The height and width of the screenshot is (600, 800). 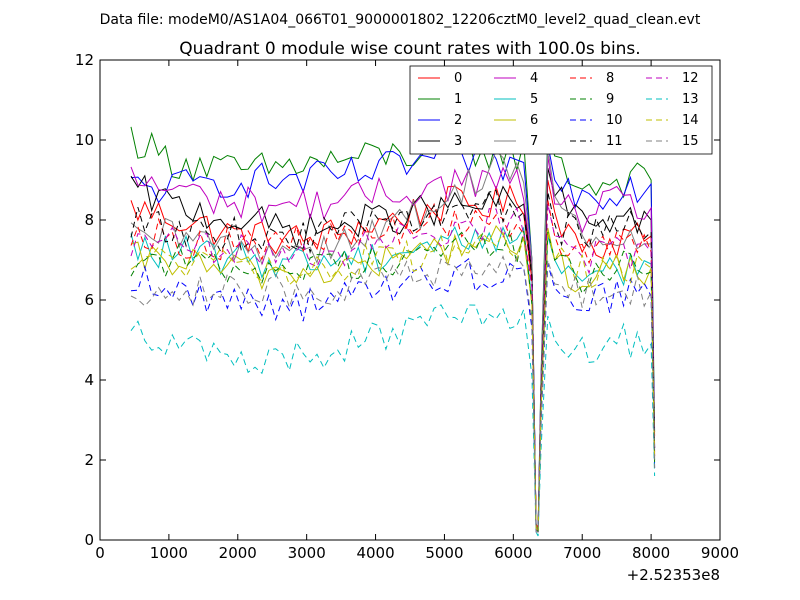 What do you see at coordinates (690, 78) in the screenshot?
I see `legend-label-12: 12` at bounding box center [690, 78].